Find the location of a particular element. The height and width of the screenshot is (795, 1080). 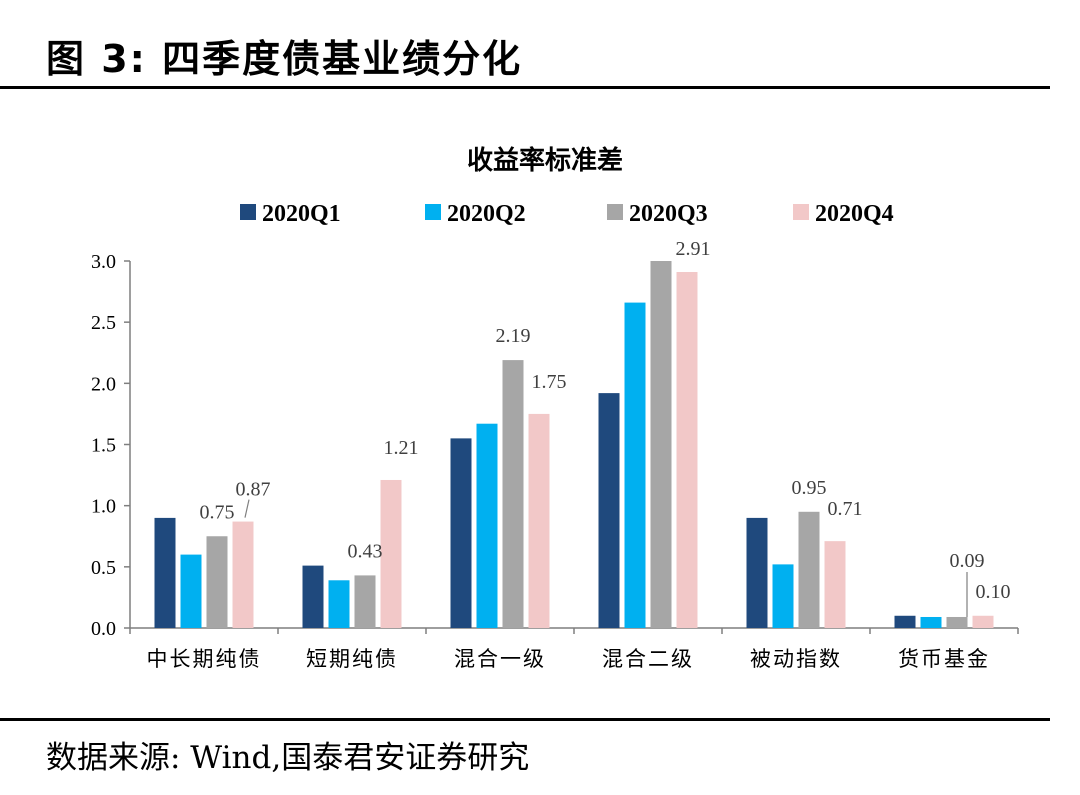

data-label: 1.75 is located at coordinates (549, 382).